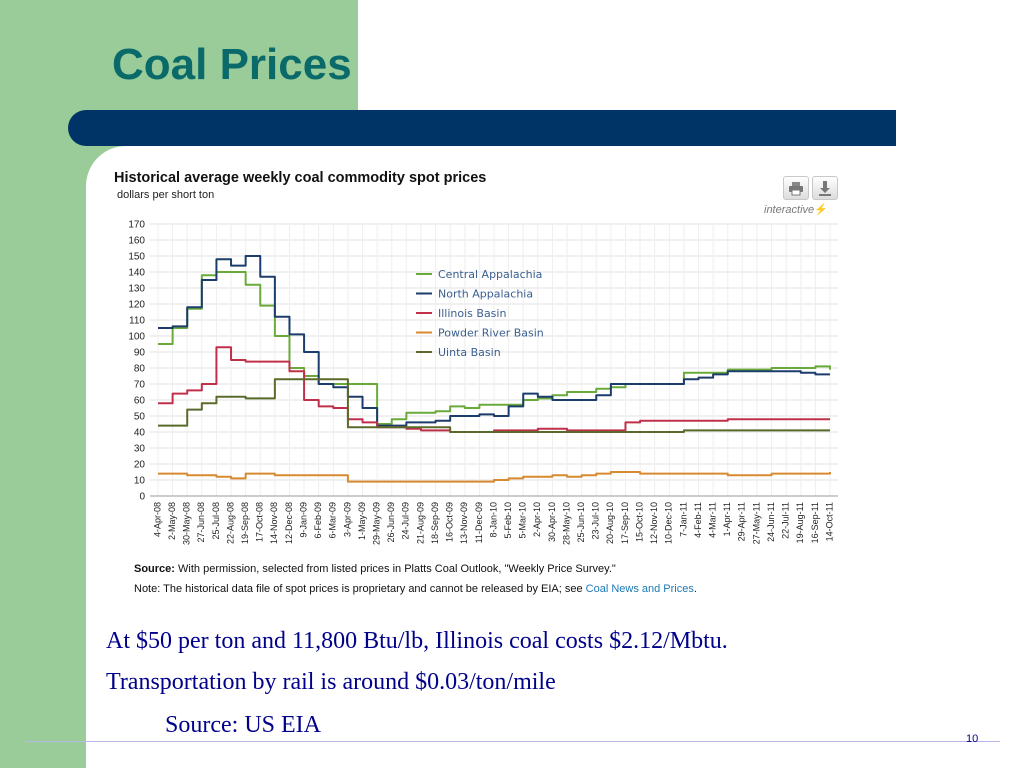 The width and height of the screenshot is (1024, 768). Describe the element at coordinates (464, 523) in the screenshot. I see `x-tick-label: 13-Nov-09` at that location.